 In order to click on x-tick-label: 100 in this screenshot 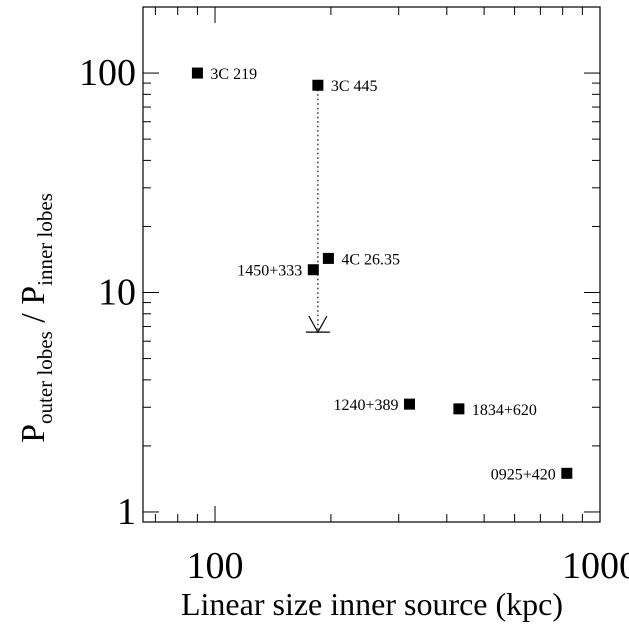, I will do `click(215, 566)`.